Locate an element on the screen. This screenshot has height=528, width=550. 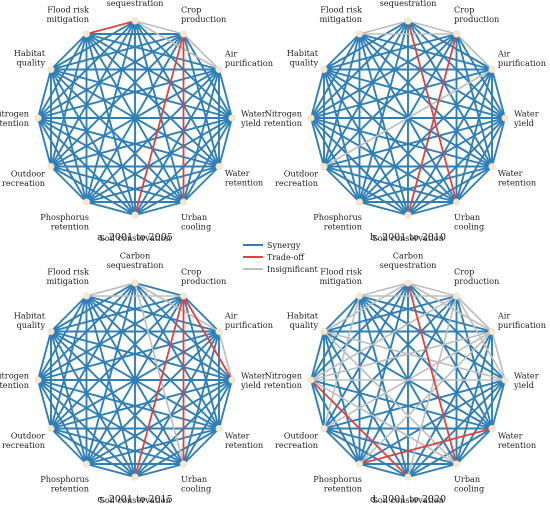
node-label: Phosphorus retention is located at coordinates (64, 484).